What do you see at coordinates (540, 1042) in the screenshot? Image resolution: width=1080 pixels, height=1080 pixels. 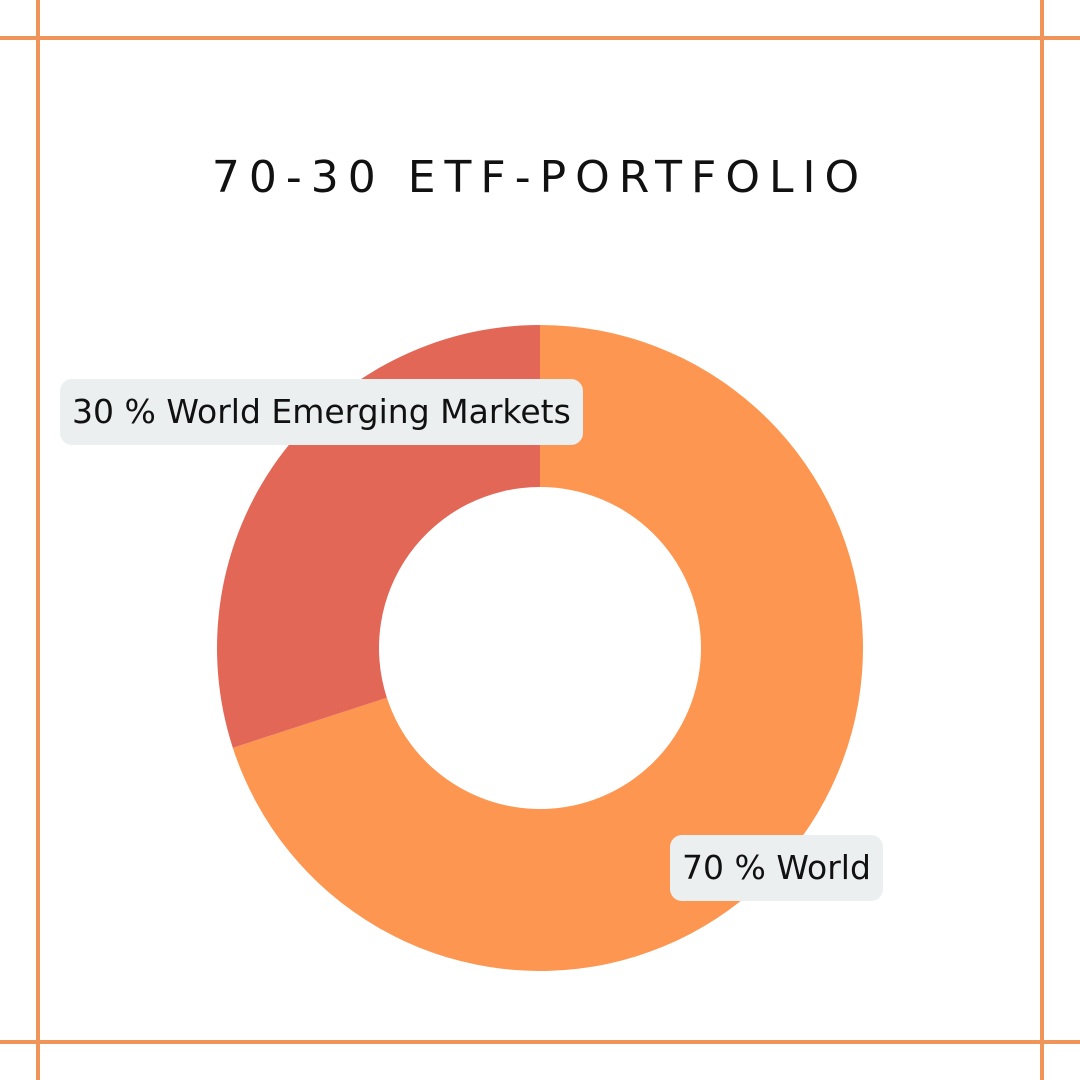 I see `frame-line-bottom` at bounding box center [540, 1042].